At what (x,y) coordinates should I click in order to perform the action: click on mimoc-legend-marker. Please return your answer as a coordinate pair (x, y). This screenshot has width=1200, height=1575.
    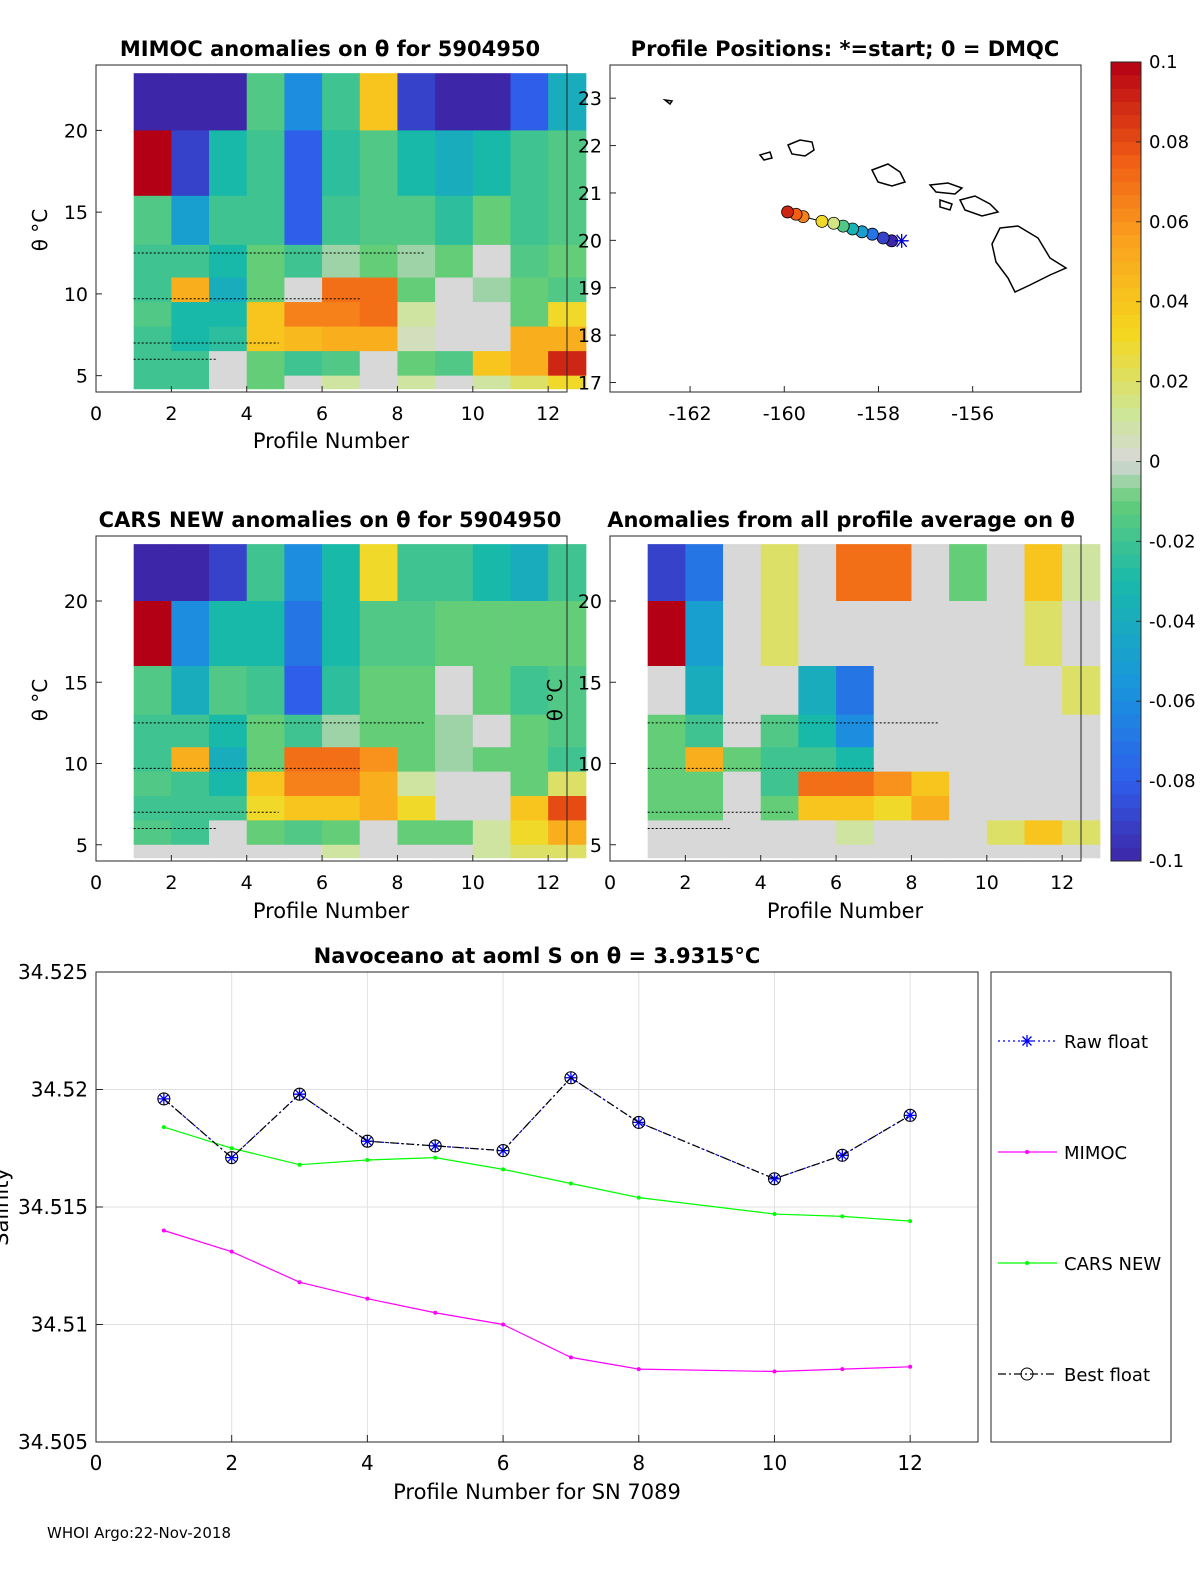
    Looking at the image, I should click on (1027, 1152).